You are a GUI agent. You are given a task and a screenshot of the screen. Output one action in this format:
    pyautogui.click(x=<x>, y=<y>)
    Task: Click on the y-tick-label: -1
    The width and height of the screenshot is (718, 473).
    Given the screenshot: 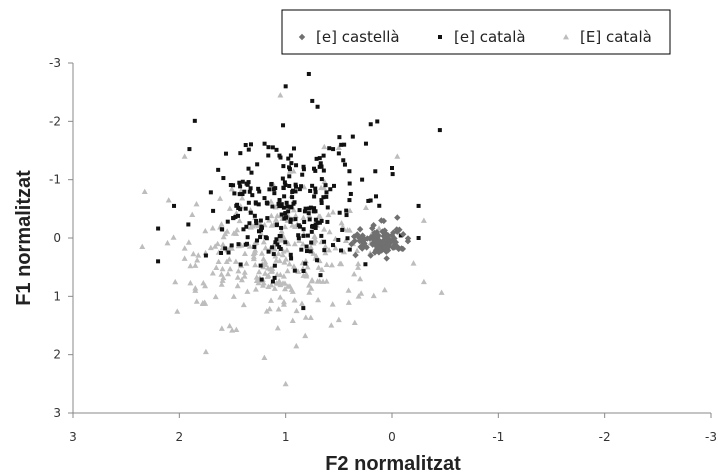 What is the action you would take?
    pyautogui.click(x=55, y=180)
    